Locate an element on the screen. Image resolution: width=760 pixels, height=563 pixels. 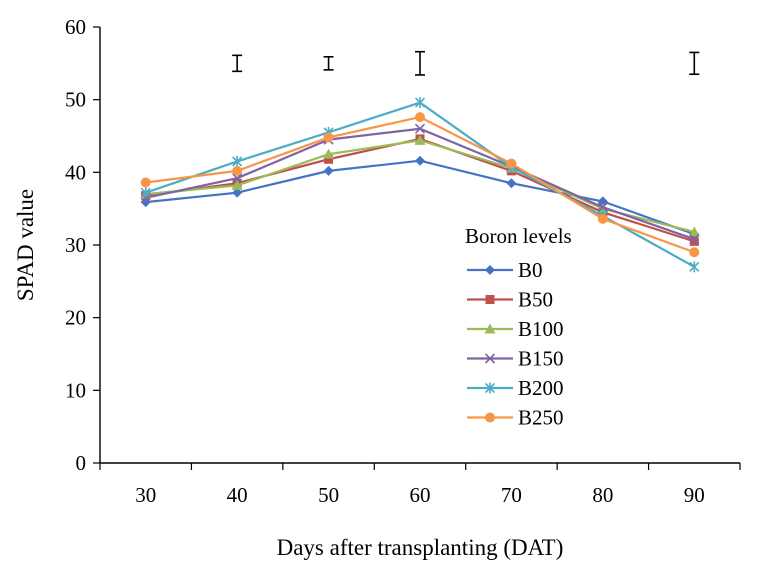
series-b0 is located at coordinates (420, 197).